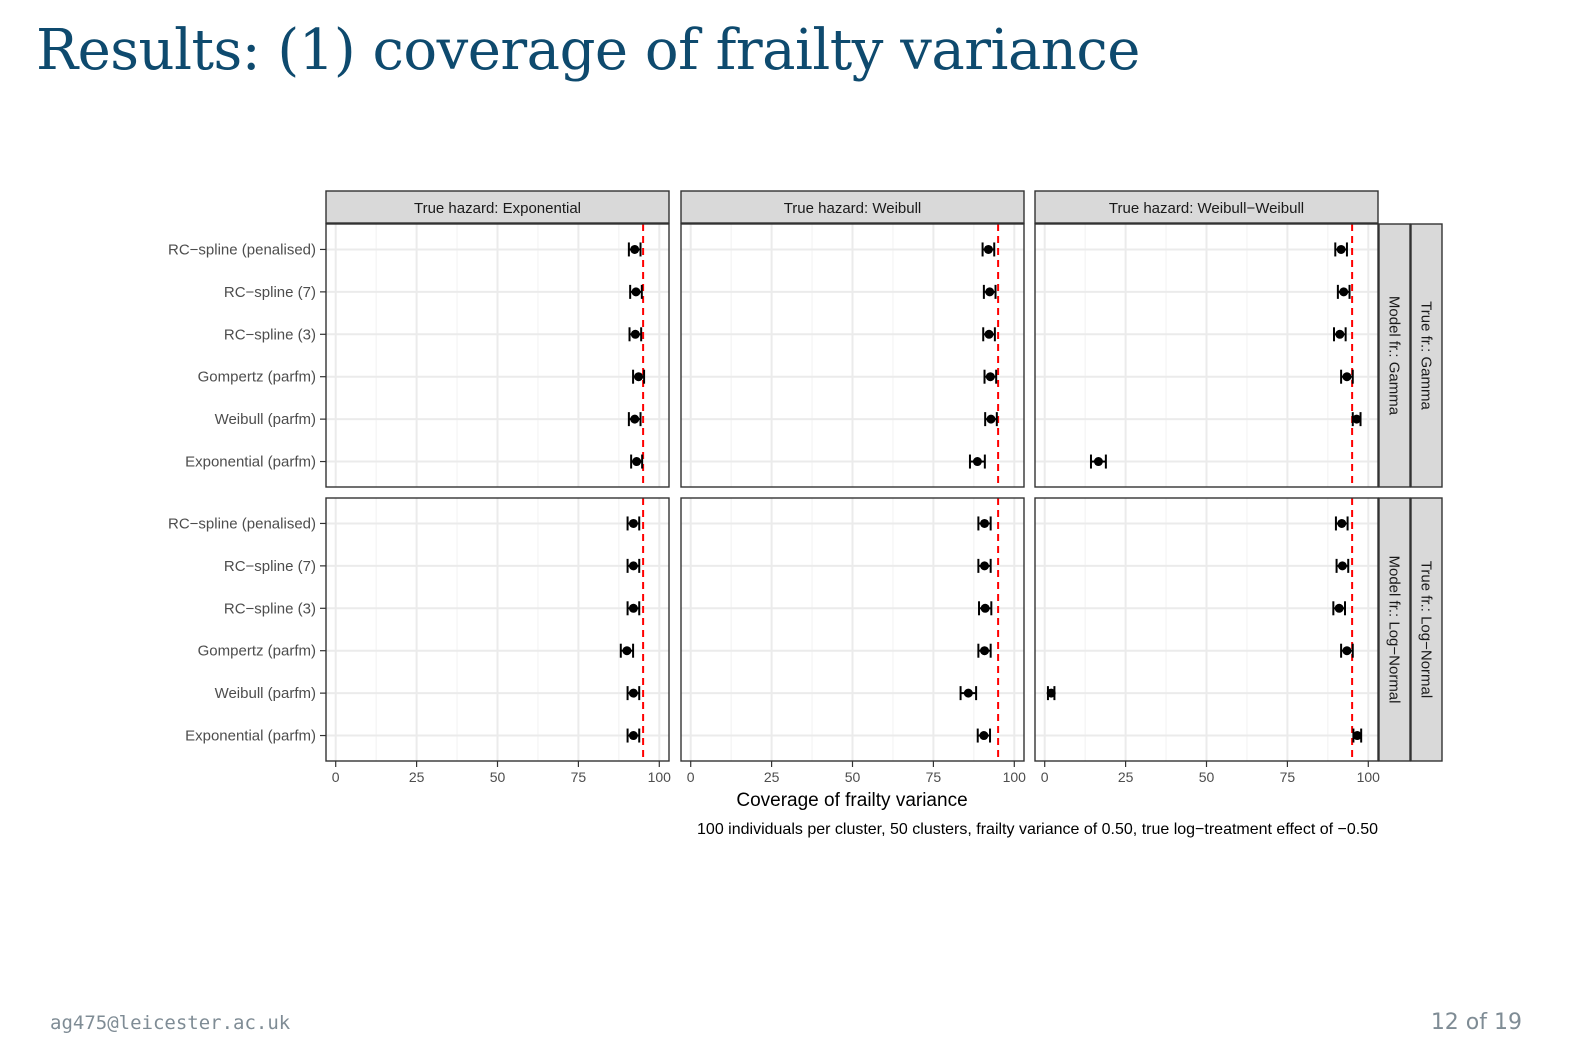 The width and height of the screenshot is (1594, 1063). Describe the element at coordinates (170, 1023) in the screenshot. I see `footer-email: ag475@leicester.ac.uk` at that location.